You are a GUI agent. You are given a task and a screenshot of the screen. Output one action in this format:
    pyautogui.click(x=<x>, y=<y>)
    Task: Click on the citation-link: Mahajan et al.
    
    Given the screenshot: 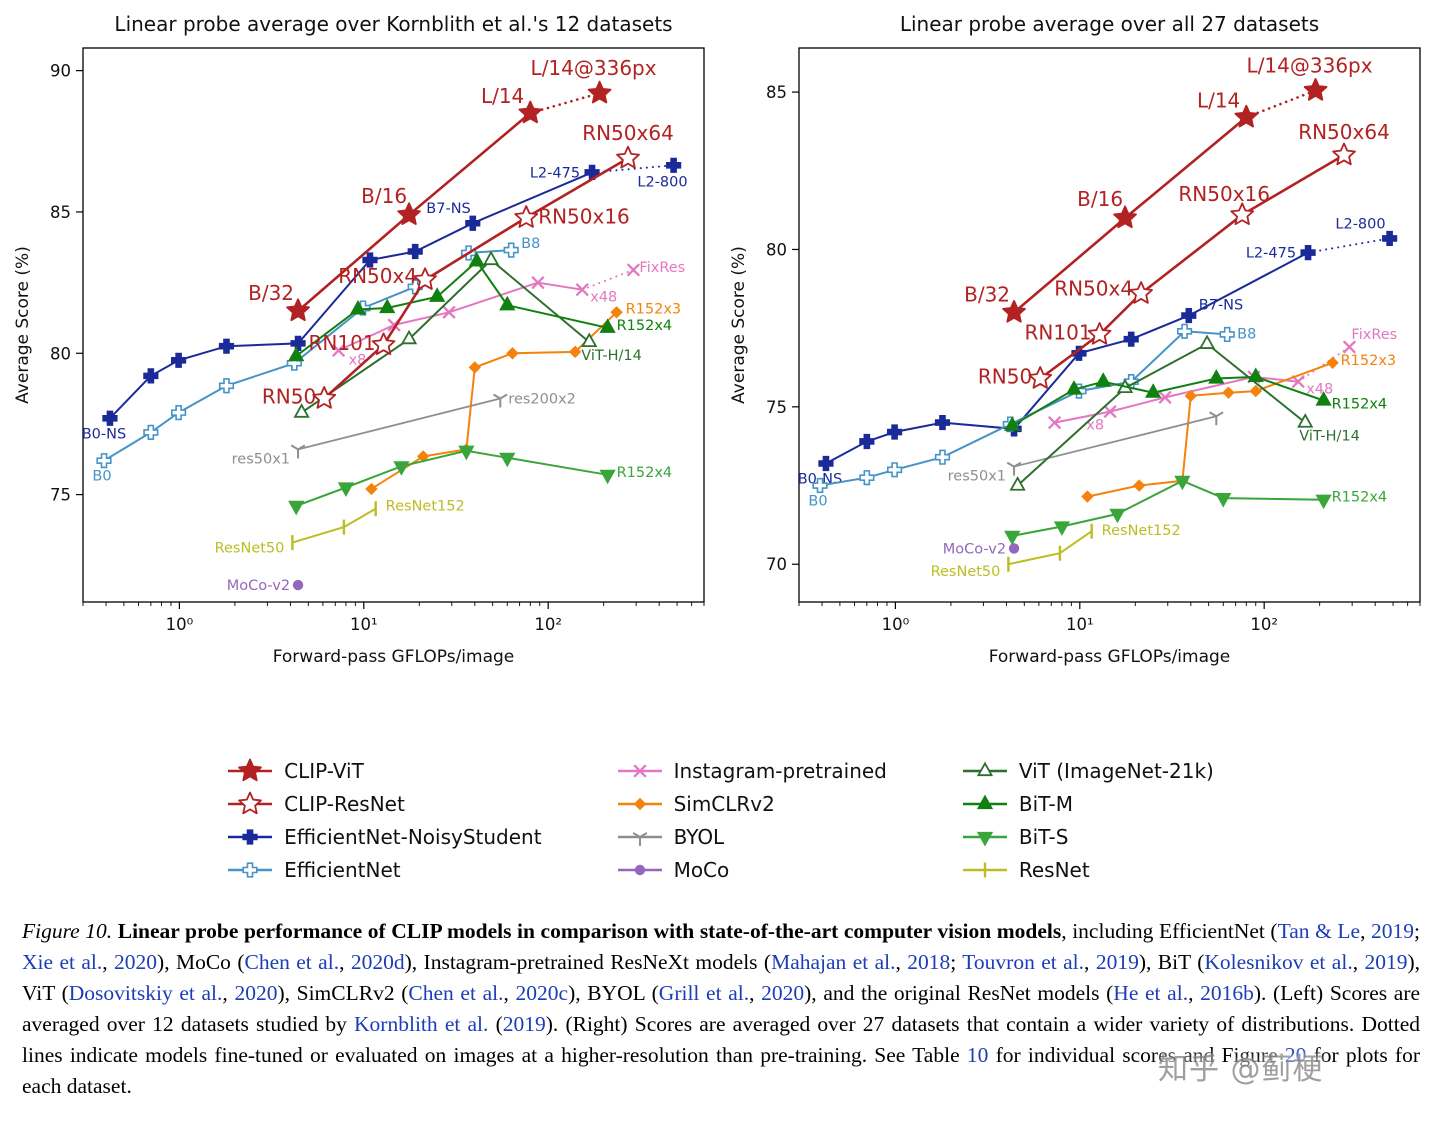 What is the action you would take?
    pyautogui.click(x=833, y=962)
    